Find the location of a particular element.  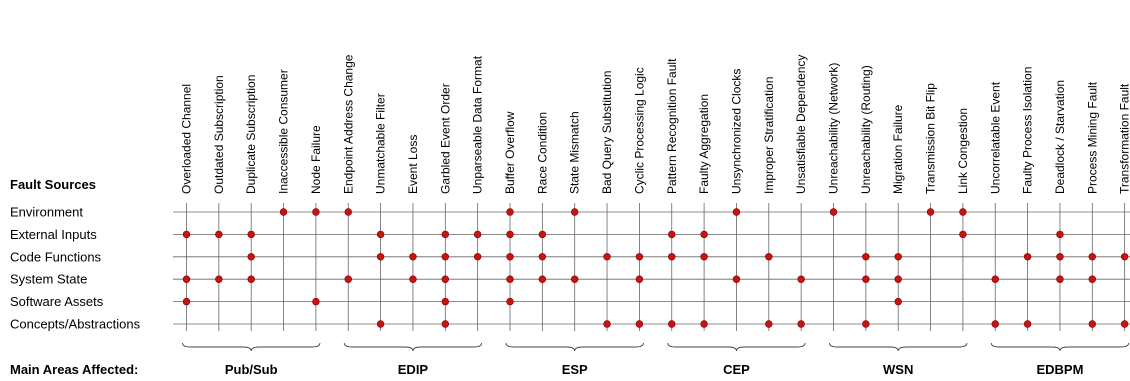

column-label: State Mismatch is located at coordinates (575, 152).